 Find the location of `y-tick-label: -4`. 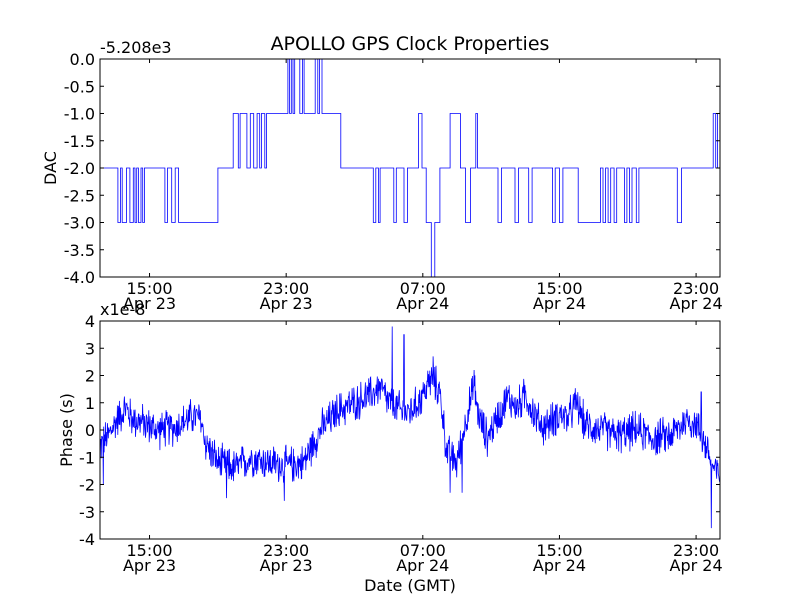

y-tick-label: -4 is located at coordinates (87, 539).